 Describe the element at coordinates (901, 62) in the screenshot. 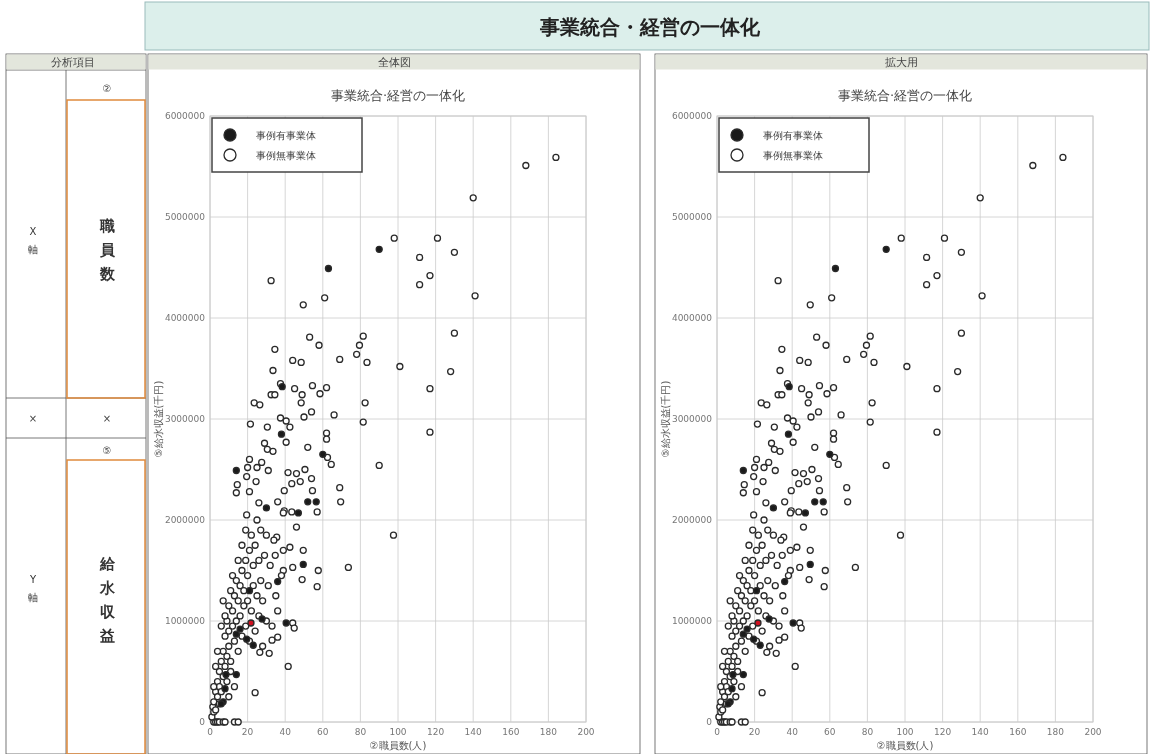

I see `chart-subtitle: 拡大用` at that location.